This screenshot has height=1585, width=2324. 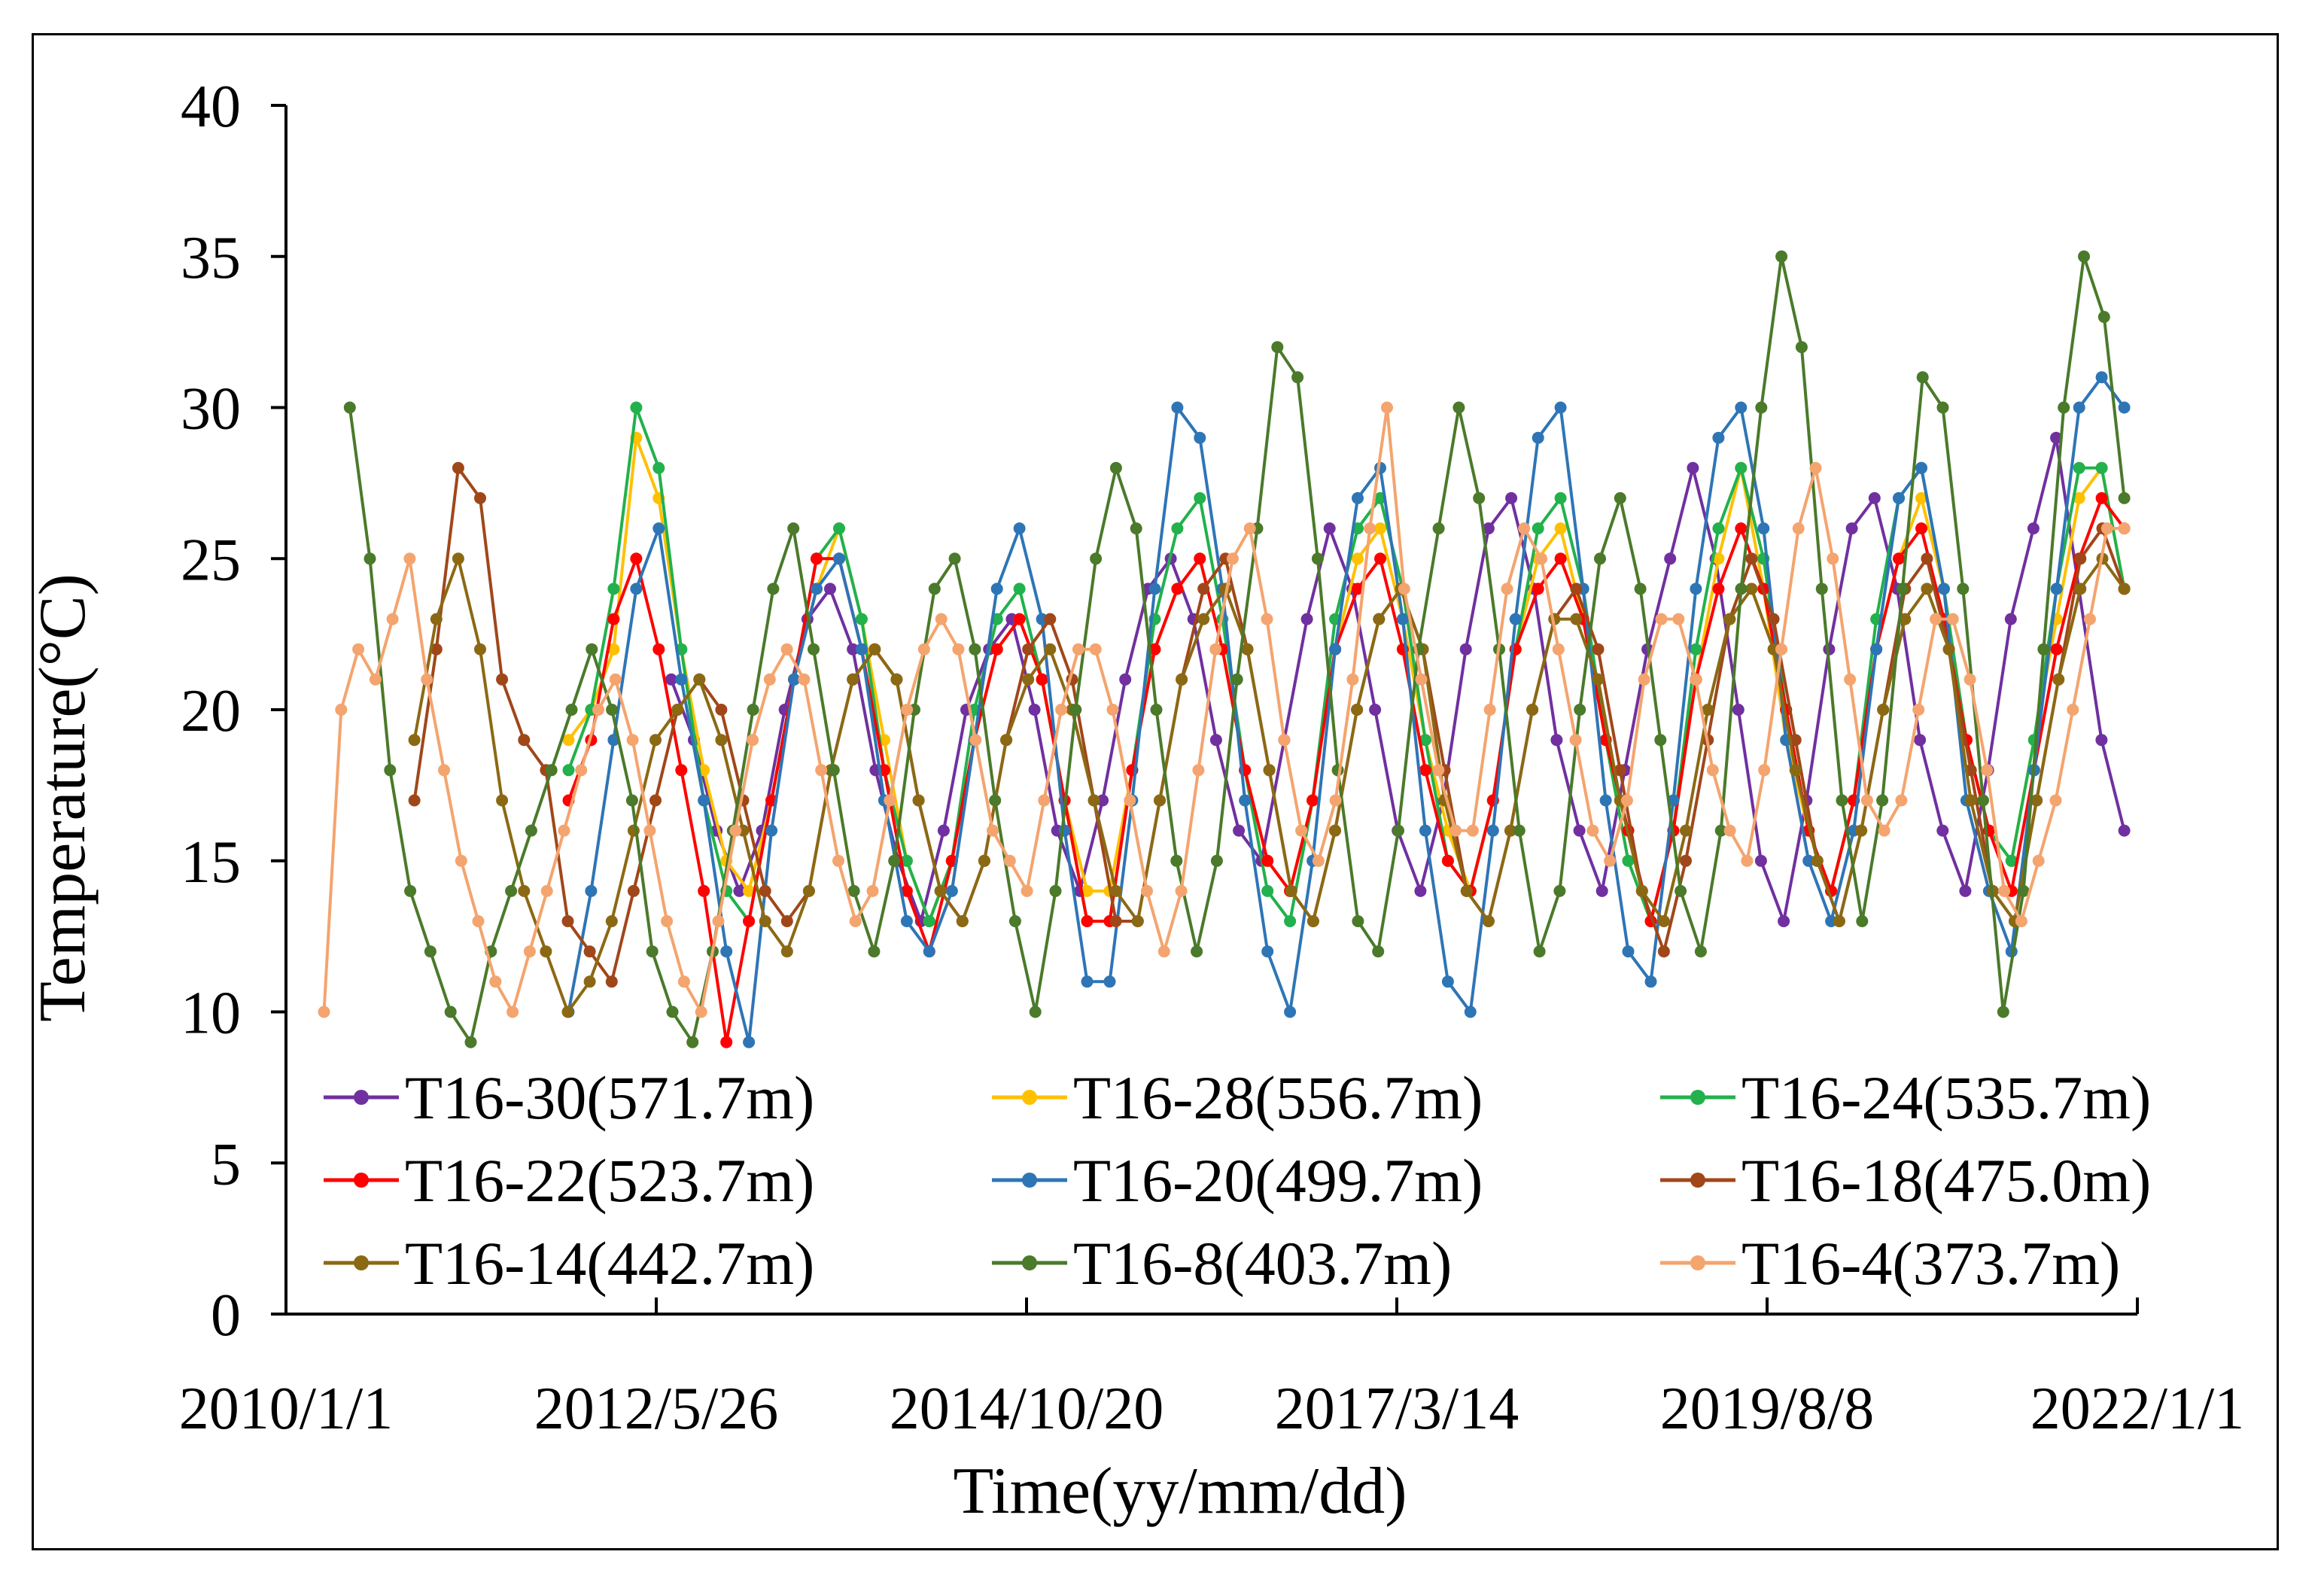 I want to click on legend-item: T16-8(403.7m), so click(x=1222, y=1263).